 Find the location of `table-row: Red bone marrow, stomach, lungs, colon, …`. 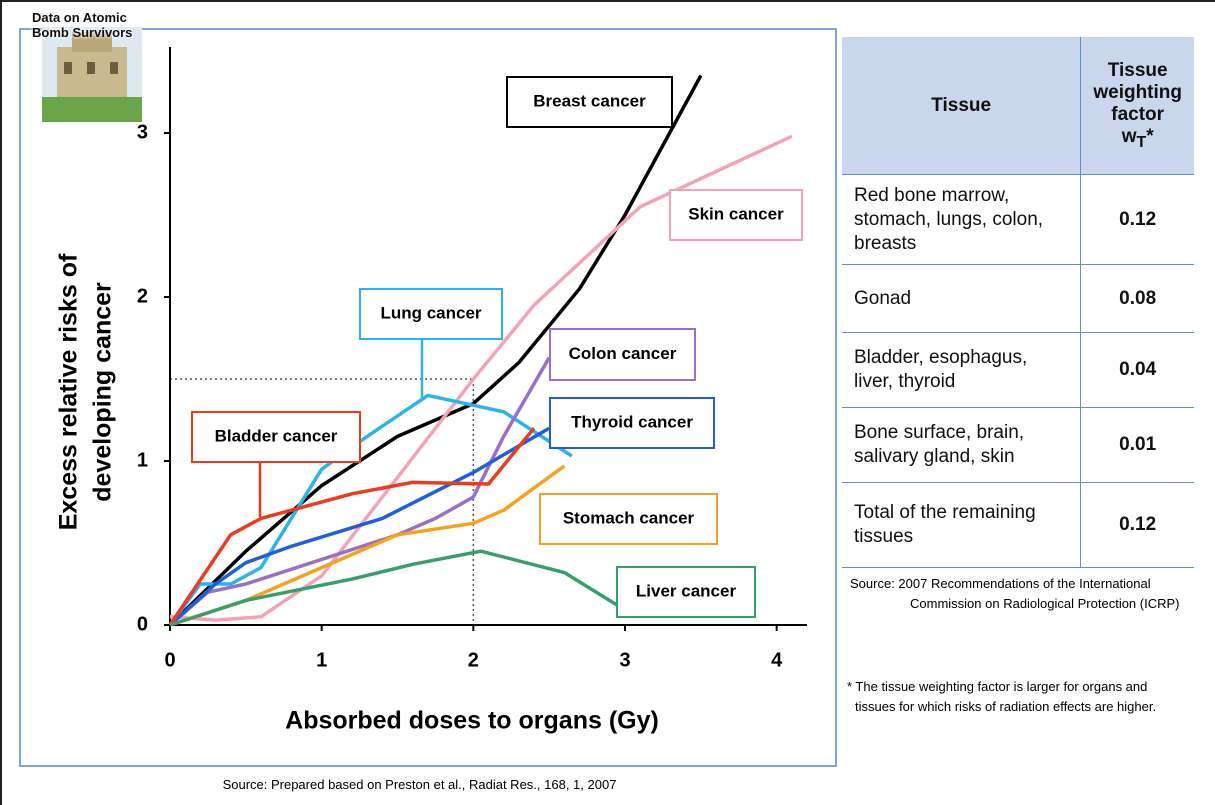

table-row: Red bone marrow, stomach, lungs, colon, … is located at coordinates (1018, 219).